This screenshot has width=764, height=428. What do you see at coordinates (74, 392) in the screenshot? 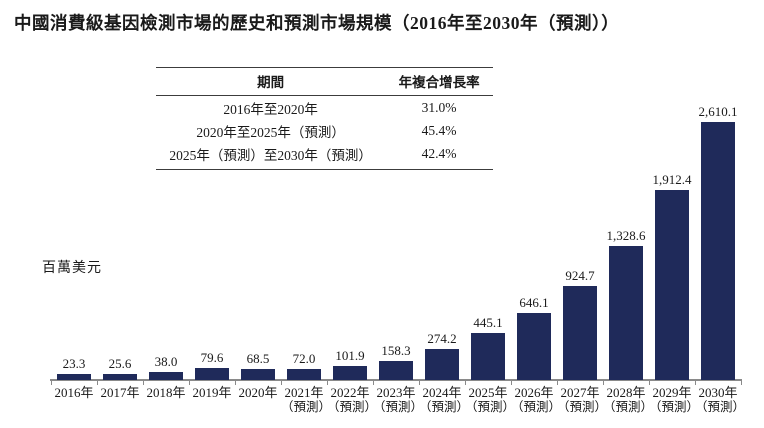
I see `x-axis-label-2016年: 2016年` at bounding box center [74, 392].